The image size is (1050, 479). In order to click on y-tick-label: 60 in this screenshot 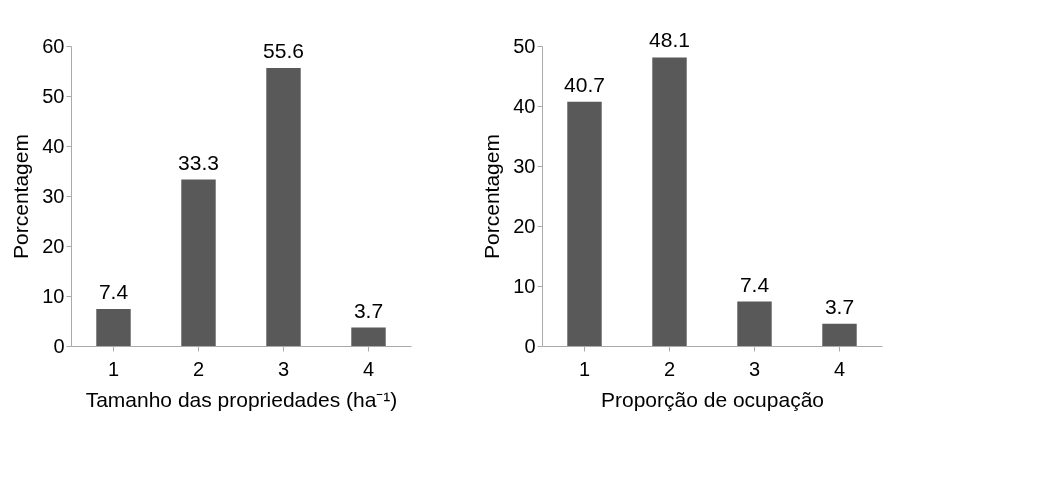, I will do `click(53, 45)`.